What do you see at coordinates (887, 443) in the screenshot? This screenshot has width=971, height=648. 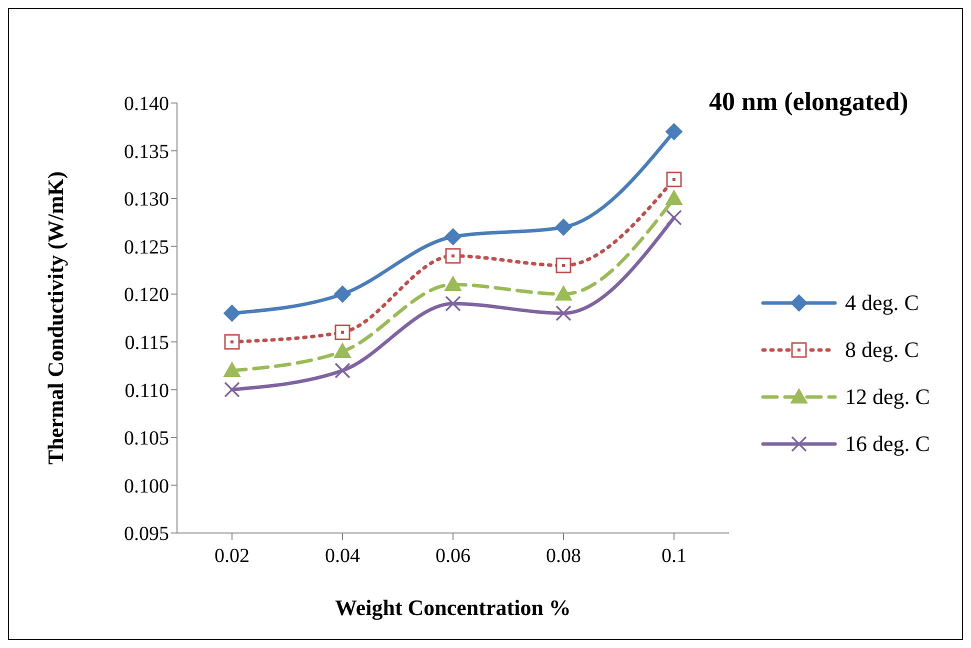 I see `legend-label: 16 deg. C` at bounding box center [887, 443].